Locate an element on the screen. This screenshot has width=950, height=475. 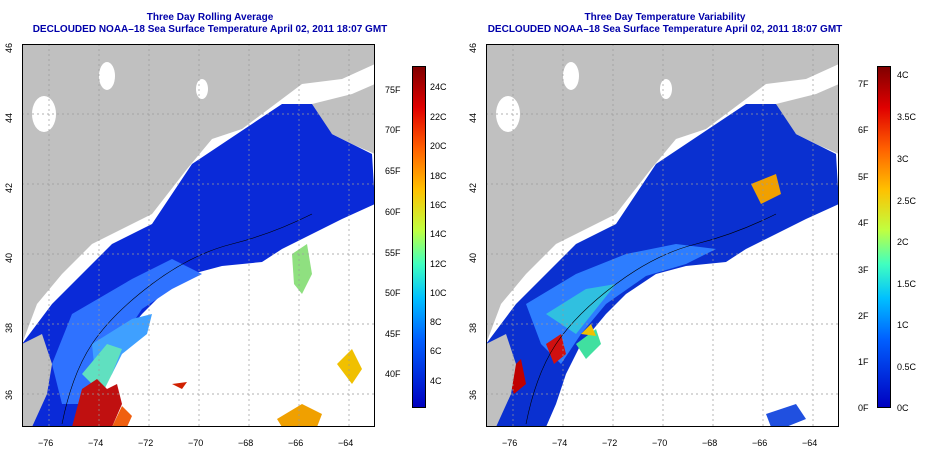
colorbar-c-label: 10C is located at coordinates (438, 293).